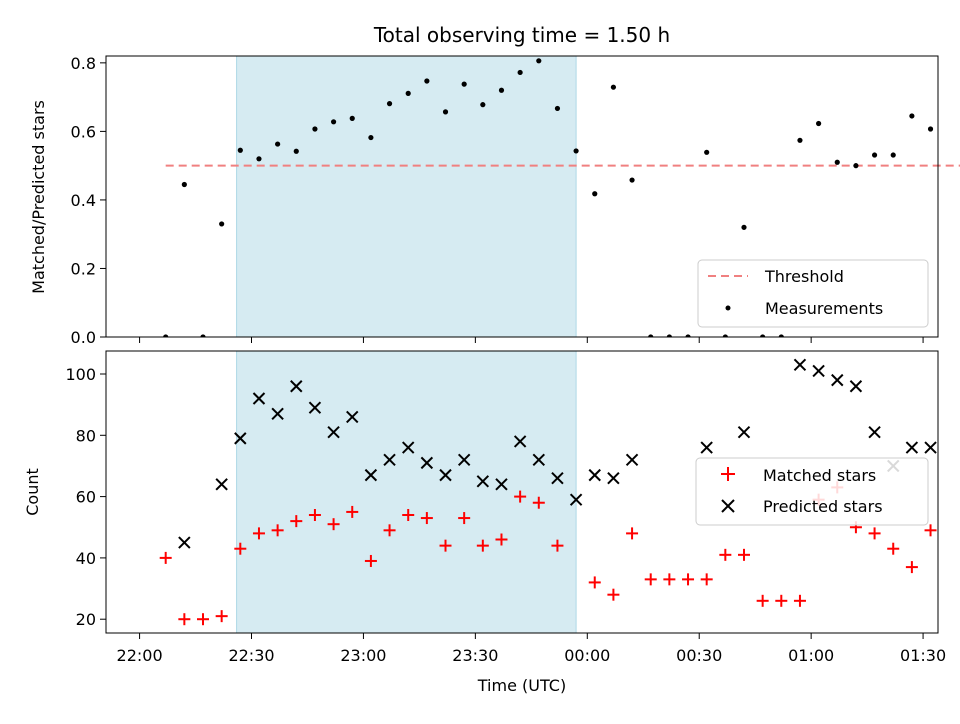 Image resolution: width=960 pixels, height=724 pixels. Describe the element at coordinates (406, 196) in the screenshot. I see `top-shaded-region` at that location.